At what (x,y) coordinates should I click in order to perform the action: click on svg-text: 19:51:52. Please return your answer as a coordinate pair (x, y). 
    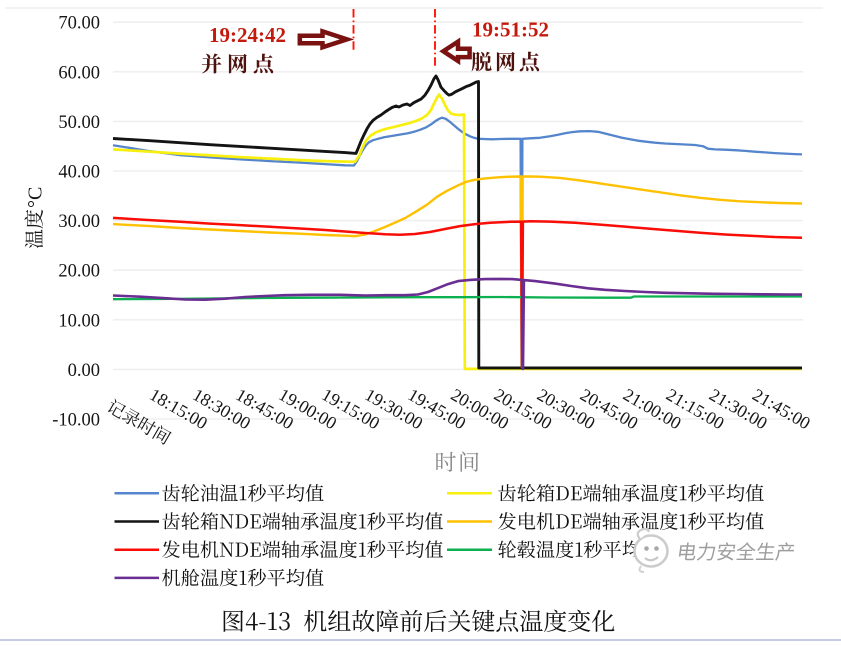
    Looking at the image, I should click on (510, 30).